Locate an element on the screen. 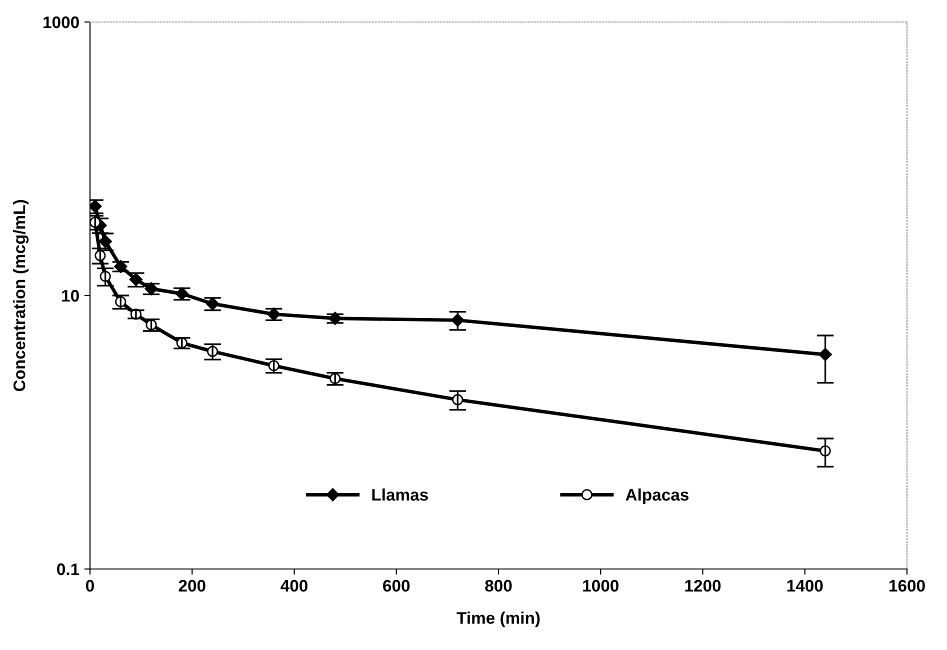 This screenshot has width=947, height=650. legend-label: Alpacas is located at coordinates (657, 496).